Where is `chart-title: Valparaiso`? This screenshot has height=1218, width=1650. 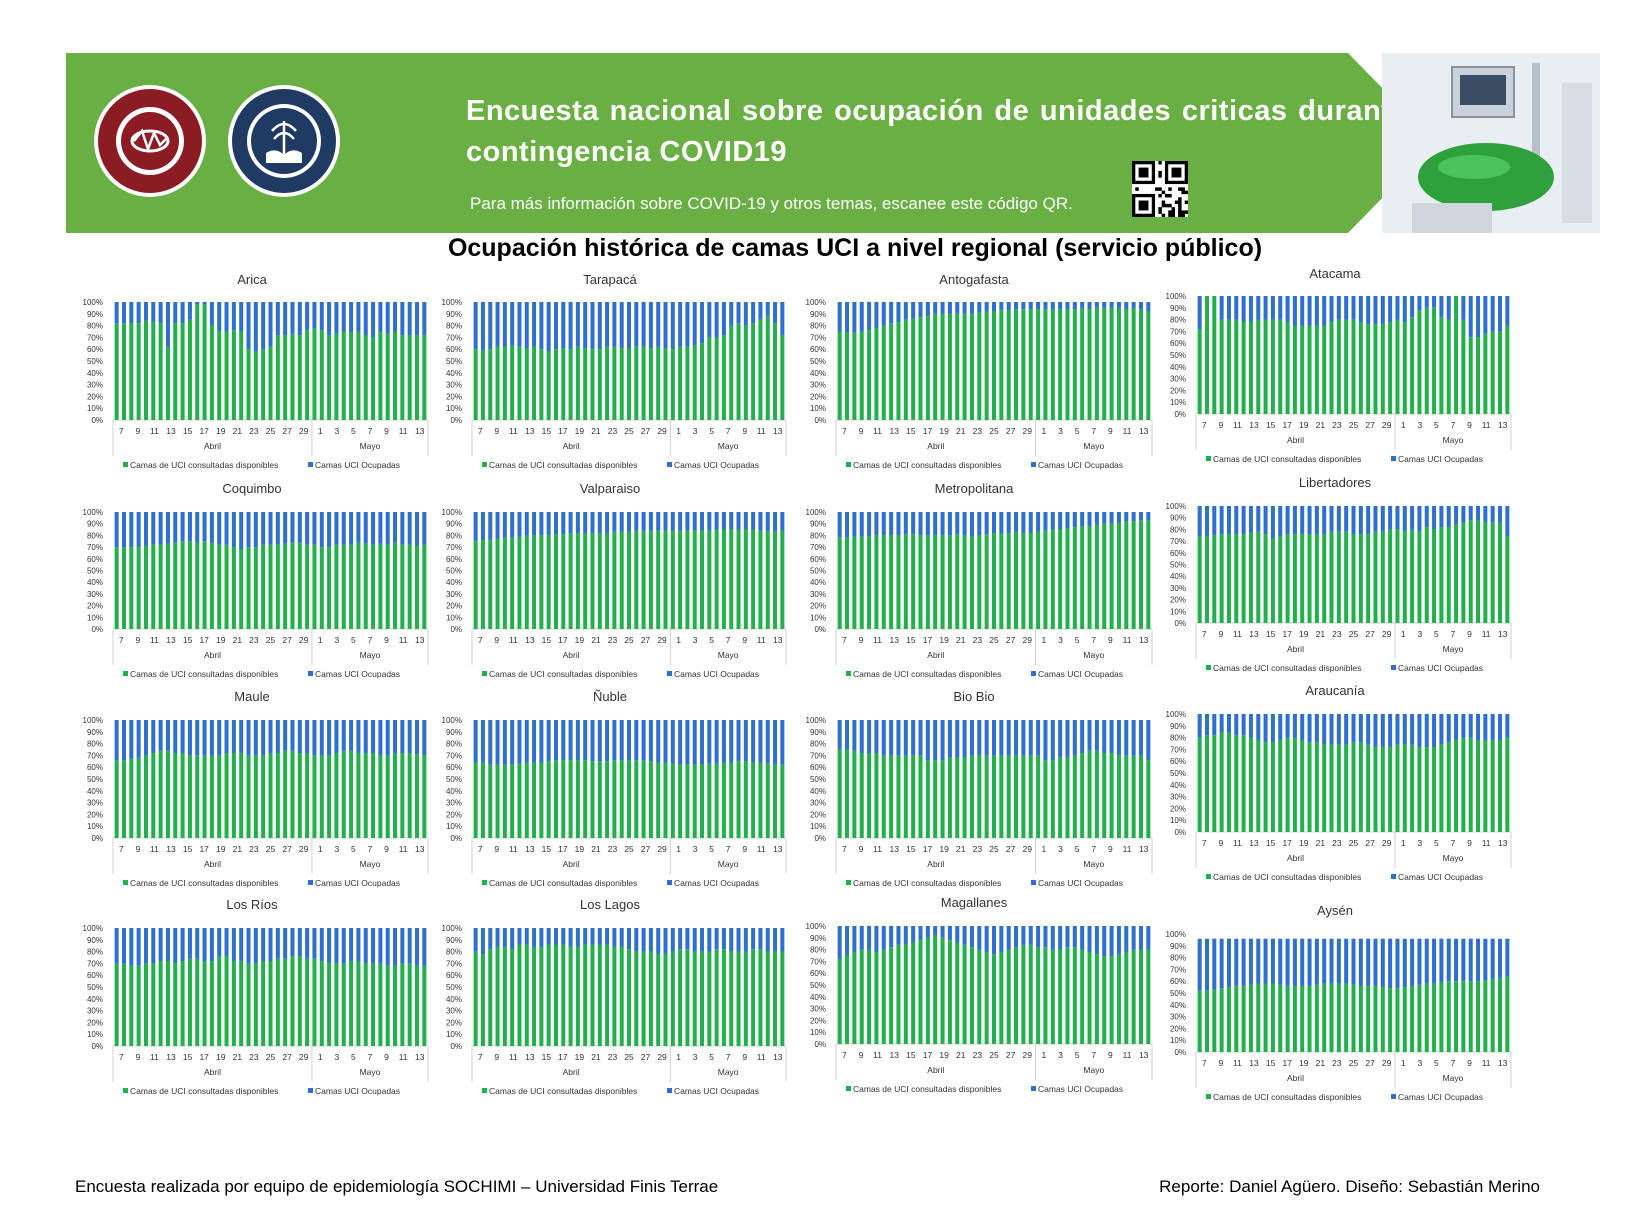 chart-title: Valparaiso is located at coordinates (610, 488).